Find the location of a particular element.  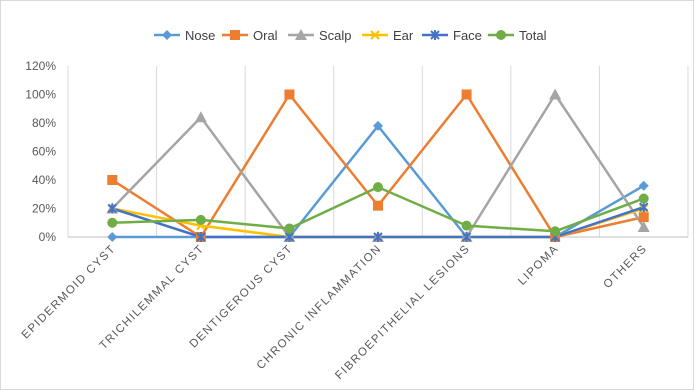

x-category-label: LIPOMA is located at coordinates (538, 265).